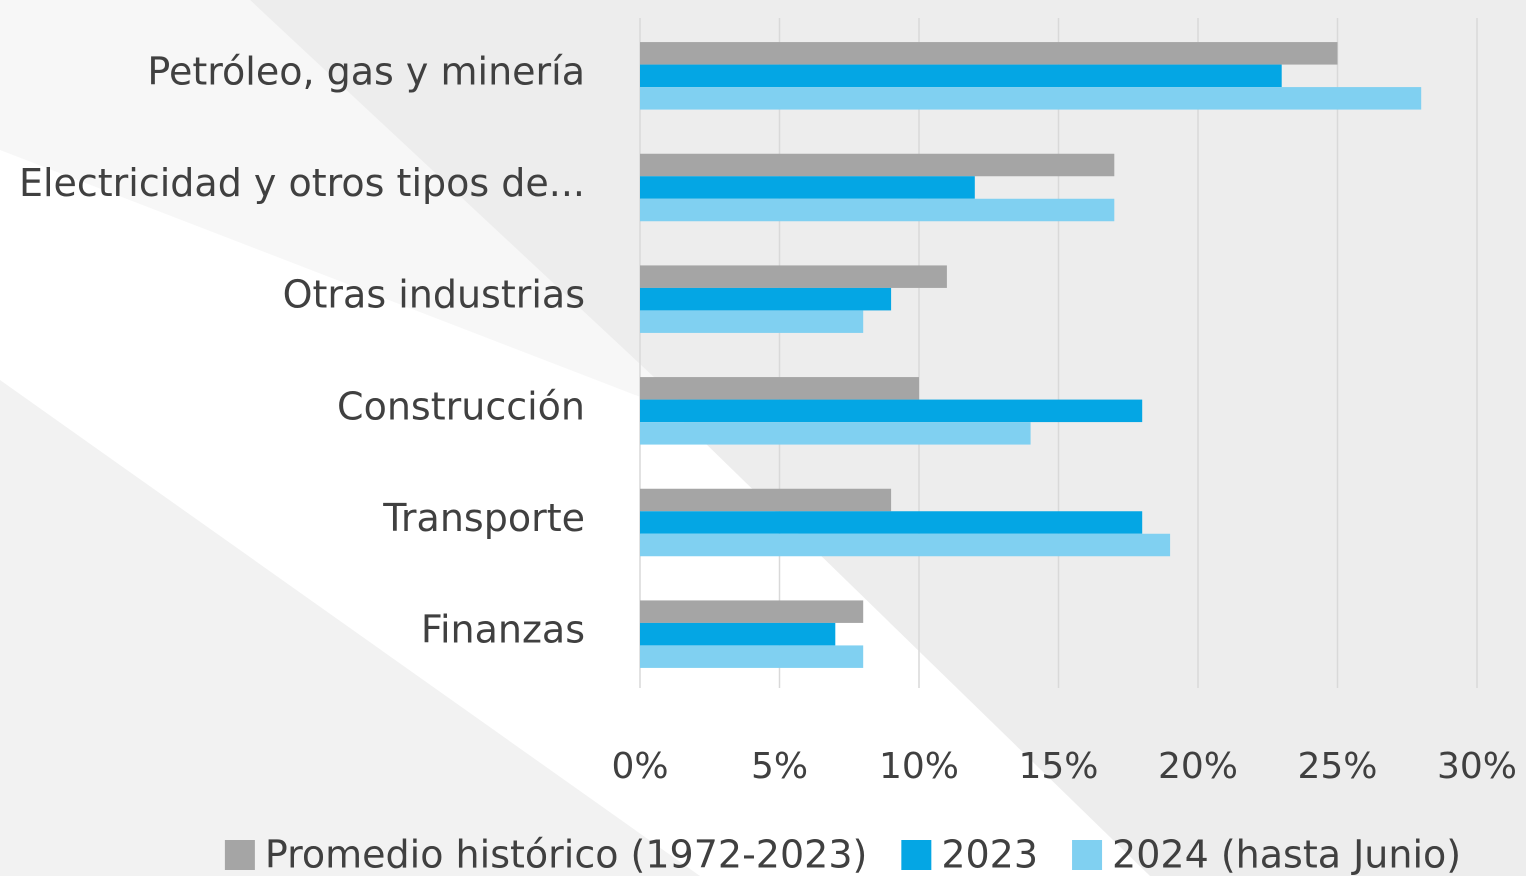 The width and height of the screenshot is (1526, 876). I want to click on y-tick-label: Transporte, so click(483, 518).